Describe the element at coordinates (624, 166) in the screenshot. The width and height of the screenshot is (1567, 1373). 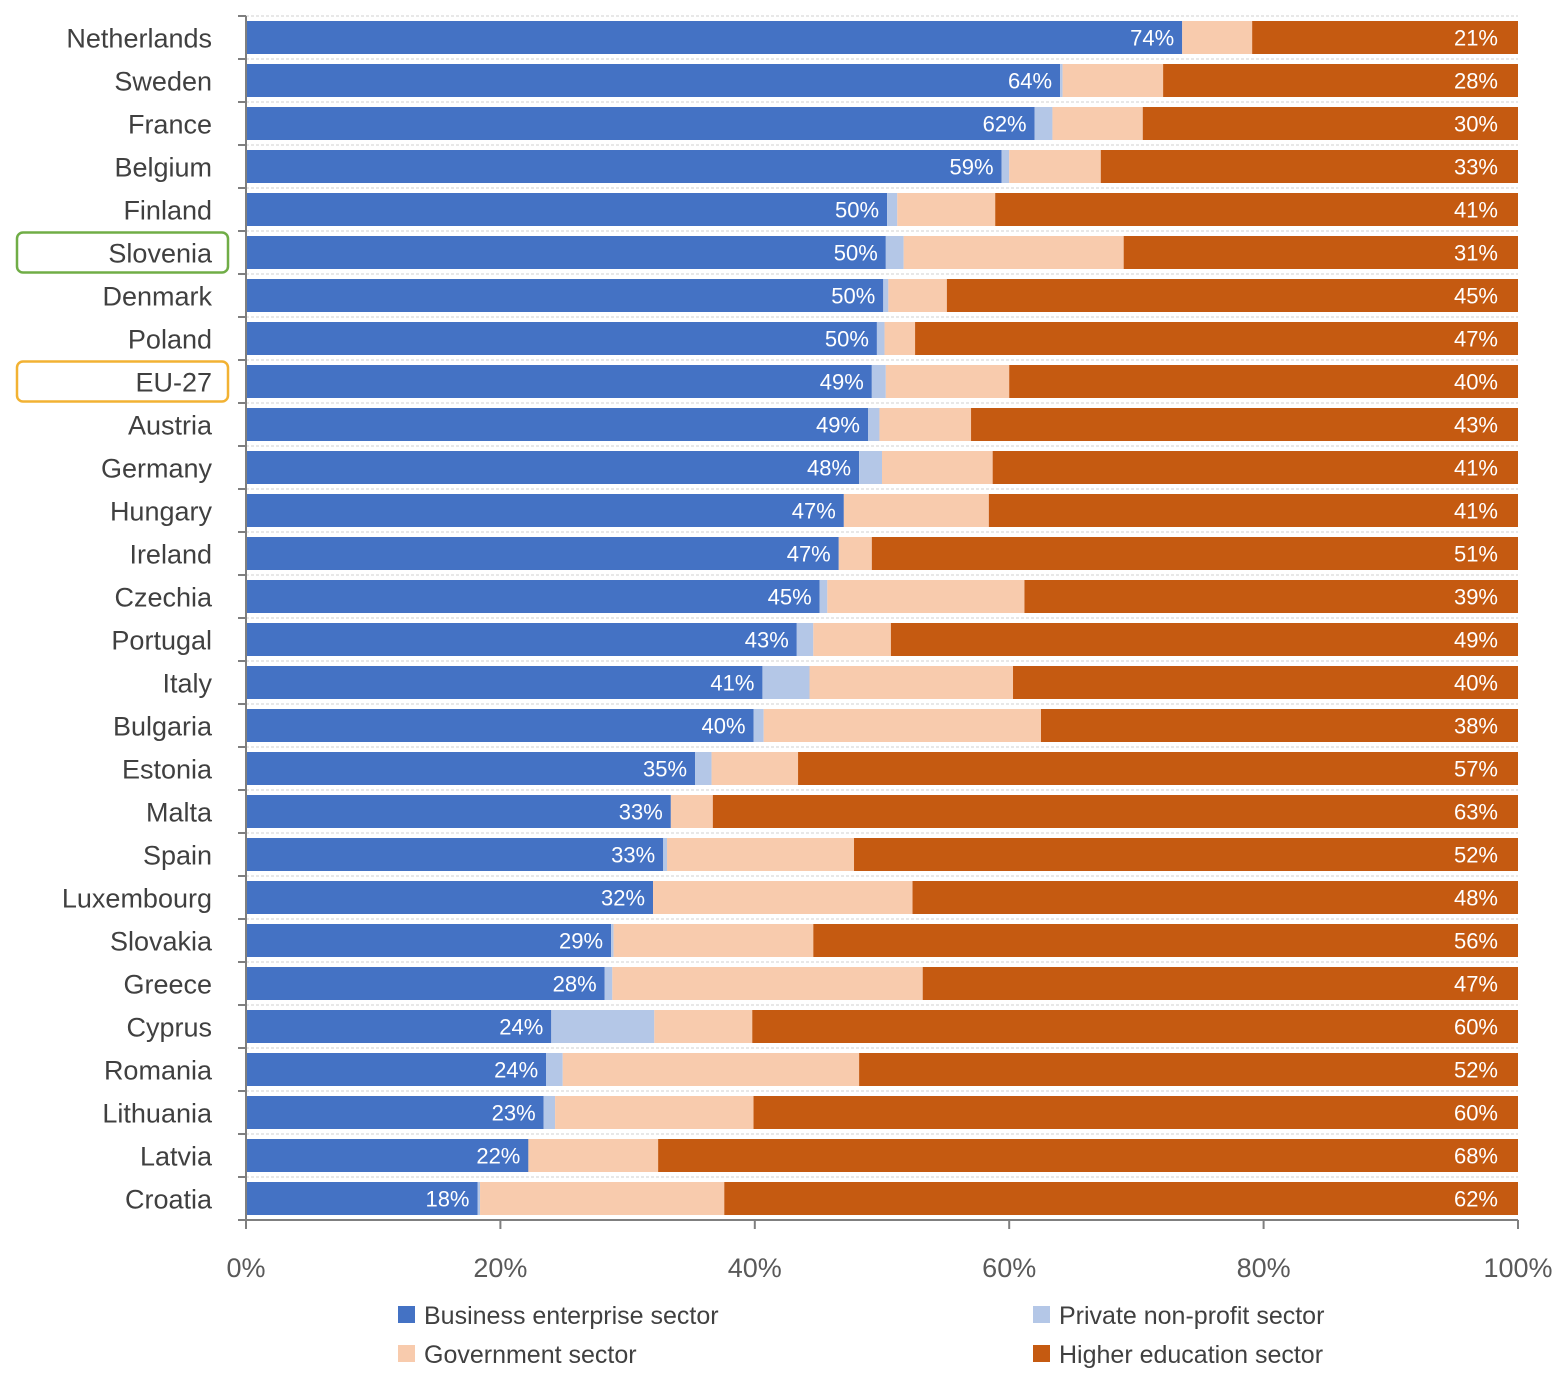
I see `bar-belgium-business-enterprise-sector` at that location.